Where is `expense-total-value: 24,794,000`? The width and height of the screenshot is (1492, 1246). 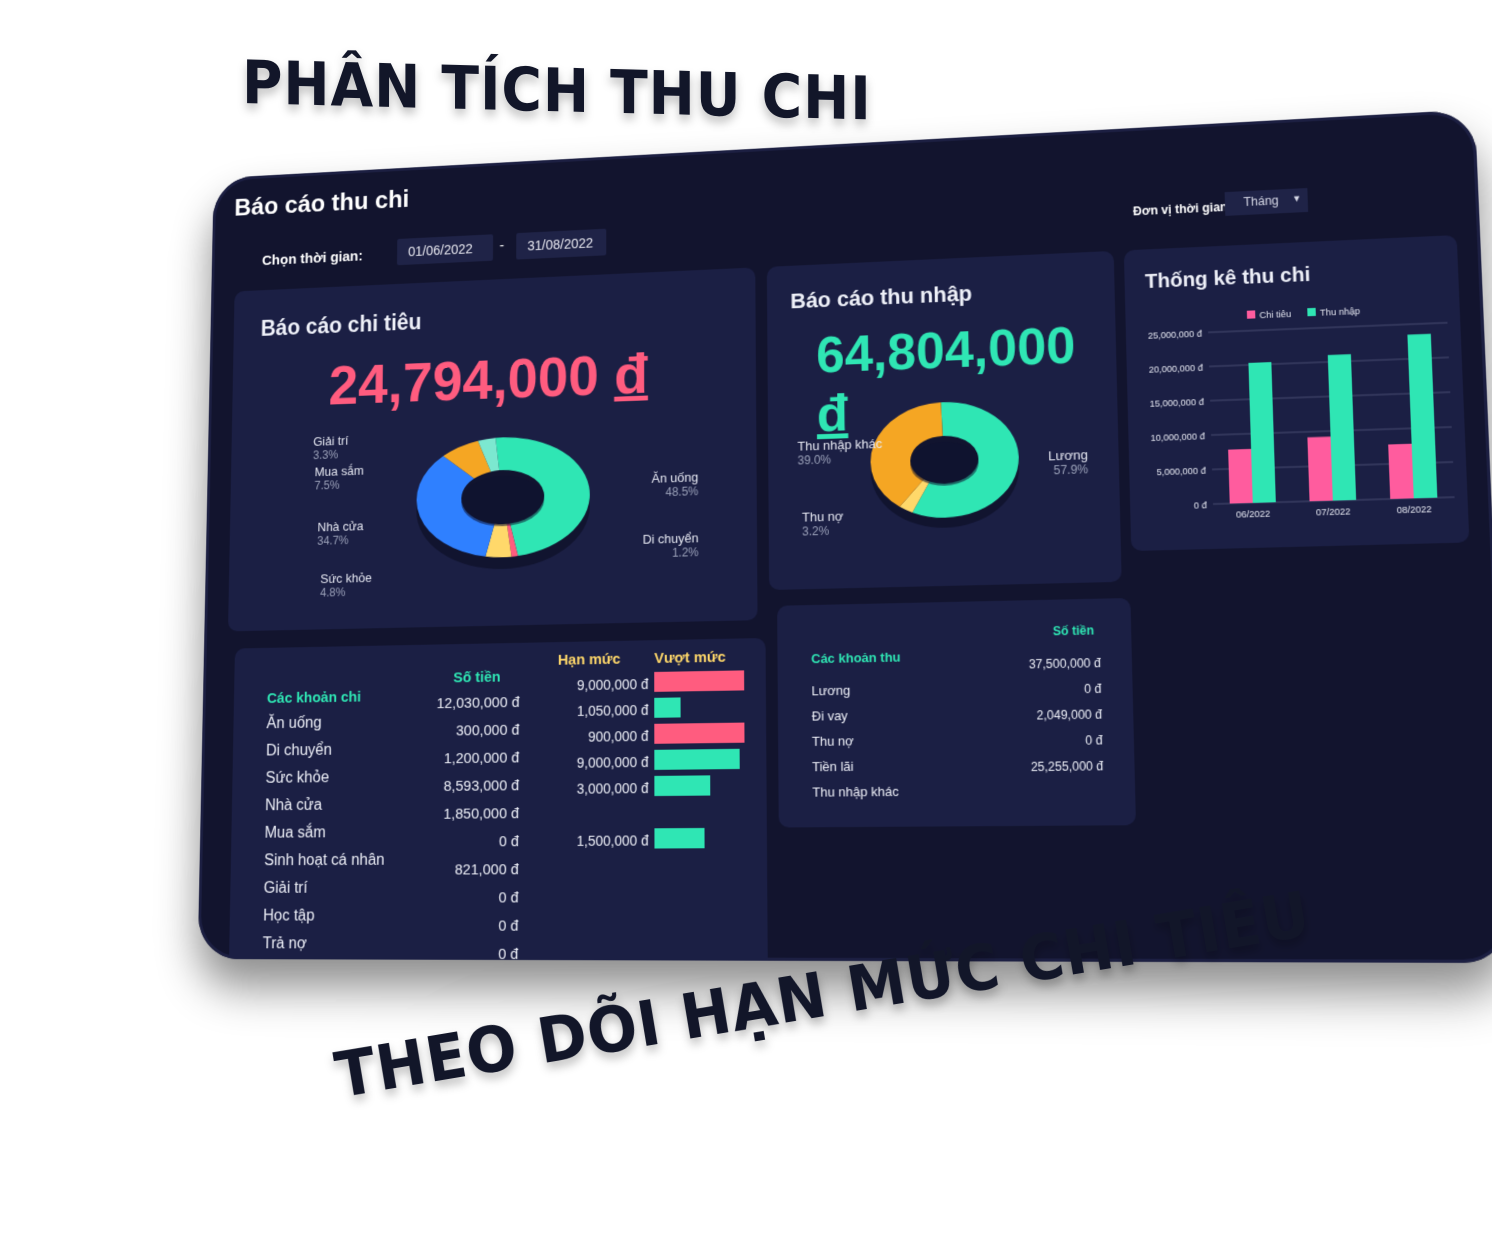 expense-total-value: 24,794,000 is located at coordinates (463, 380).